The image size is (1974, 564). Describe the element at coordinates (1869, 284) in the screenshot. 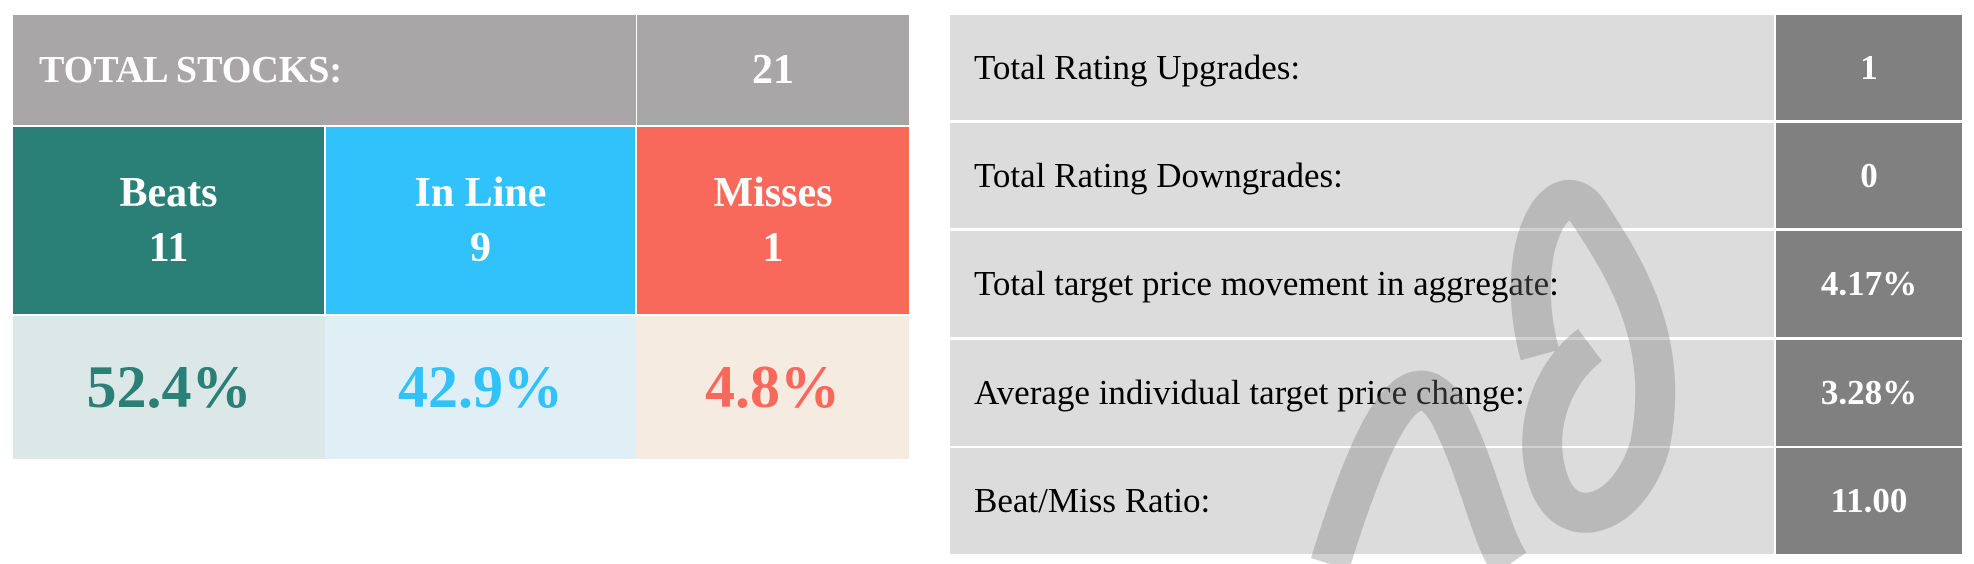

I see `metric-value-aggregate-movement: 4.17%` at that location.